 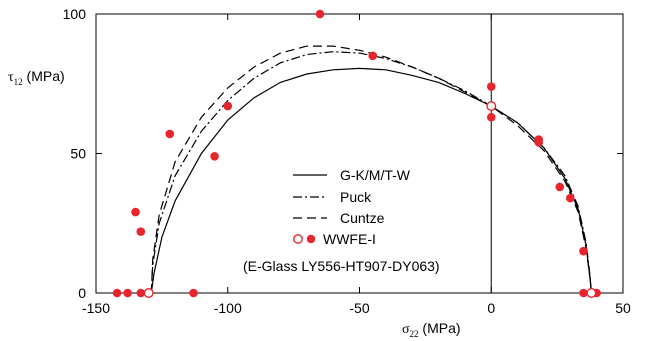 I want to click on legend-label-puck: Puck, so click(x=356, y=197).